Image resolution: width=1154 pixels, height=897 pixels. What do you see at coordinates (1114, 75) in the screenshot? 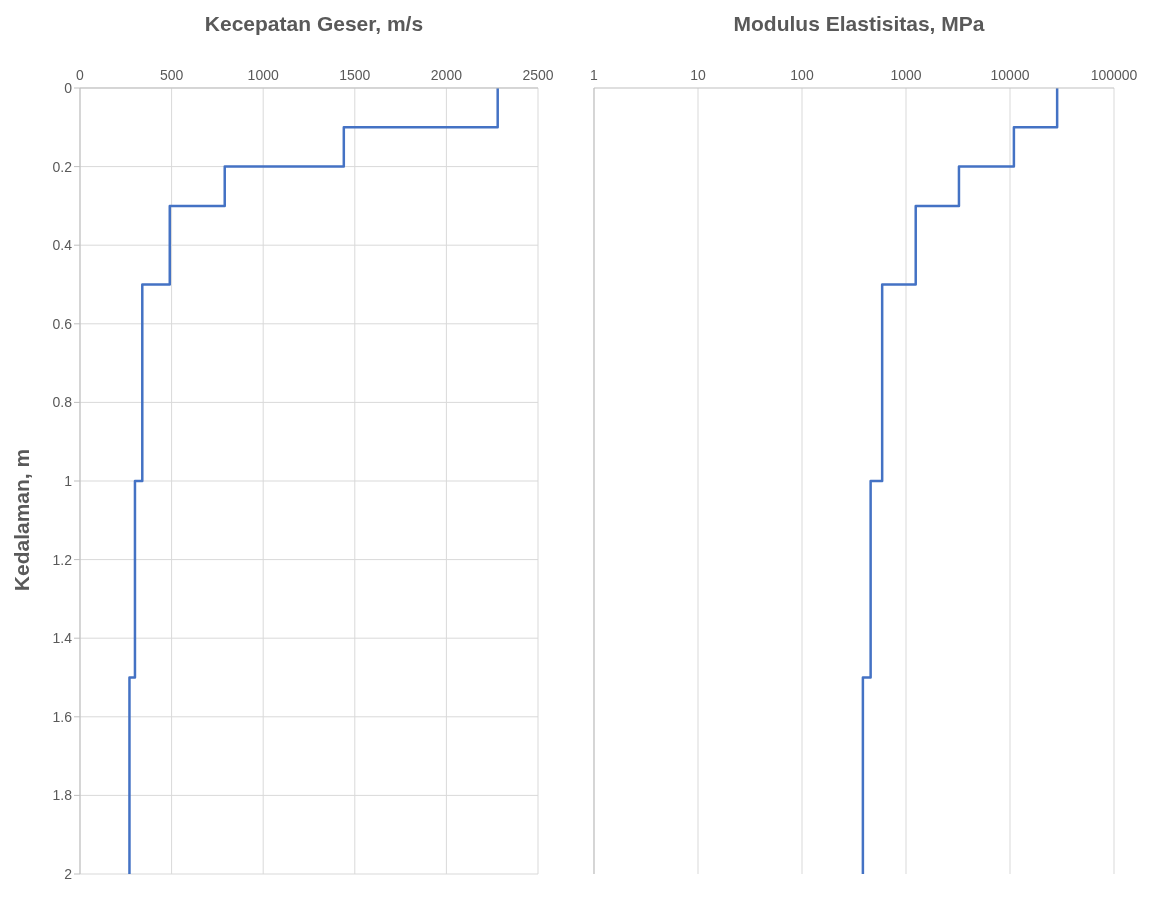
I see `x-tick-label: 100000` at bounding box center [1114, 75].